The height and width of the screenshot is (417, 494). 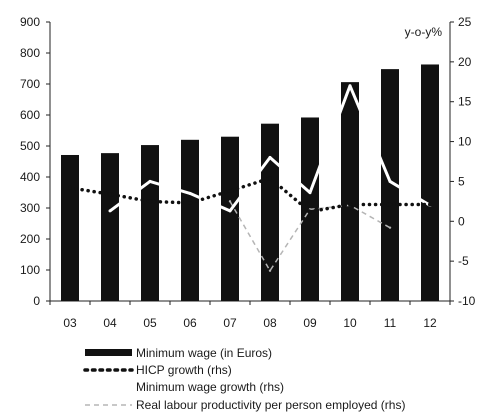 I want to click on right-axis-tick-label: -5, so click(x=463, y=261).